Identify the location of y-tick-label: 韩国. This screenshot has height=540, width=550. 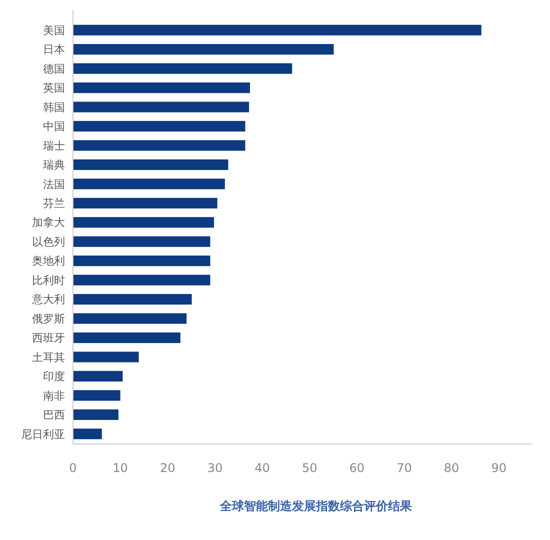
(54, 107).